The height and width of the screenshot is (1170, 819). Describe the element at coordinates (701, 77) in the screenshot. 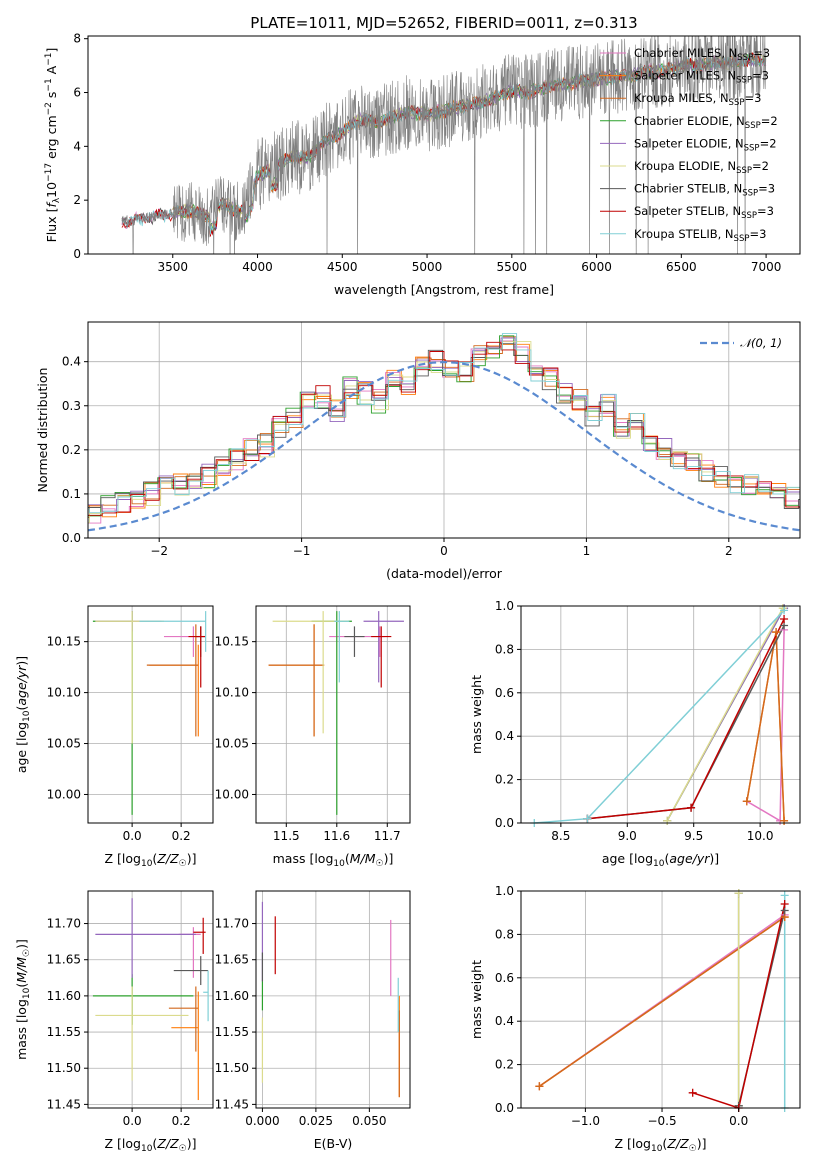

I see `legend-label: Salpeter MILES, NSSP=3` at that location.